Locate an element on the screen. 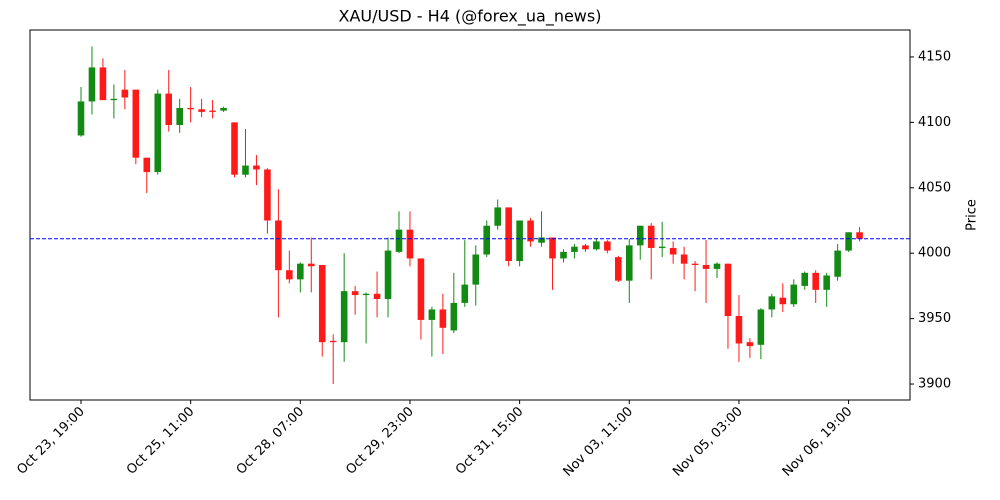 This screenshot has height=500, width=1000. x-tick-label: Oct 23, 19:00 is located at coordinates (50, 440).